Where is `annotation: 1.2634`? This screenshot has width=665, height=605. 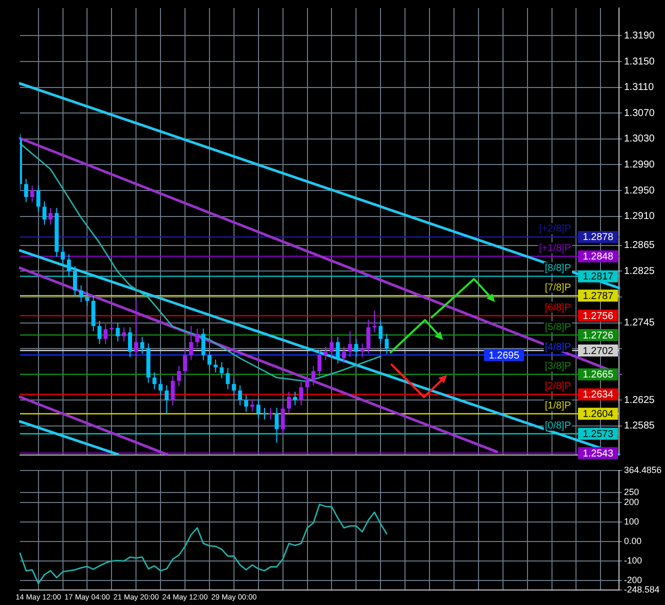
annotation: 1.2634 is located at coordinates (598, 395).